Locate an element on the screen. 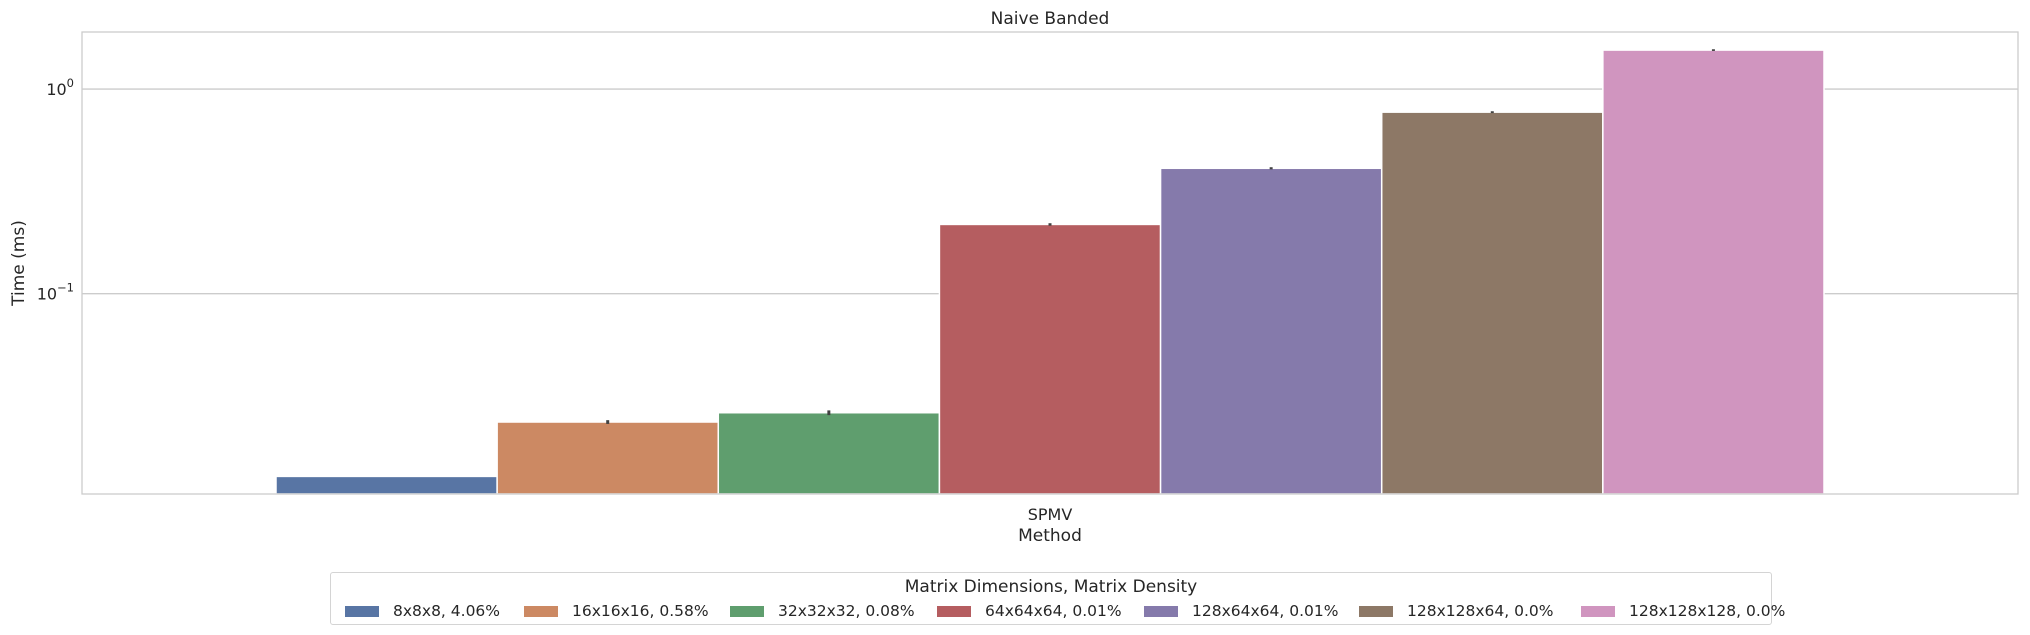 The height and width of the screenshot is (635, 2030). legend-label: 8x8x8, 4.06% is located at coordinates (447, 611).